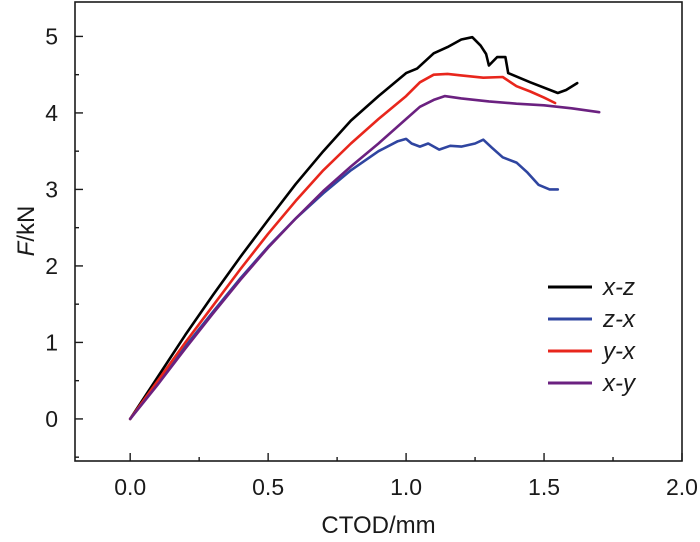 The width and height of the screenshot is (700, 542). Describe the element at coordinates (406, 487) in the screenshot. I see `x-tick-label: 1.0` at that location.